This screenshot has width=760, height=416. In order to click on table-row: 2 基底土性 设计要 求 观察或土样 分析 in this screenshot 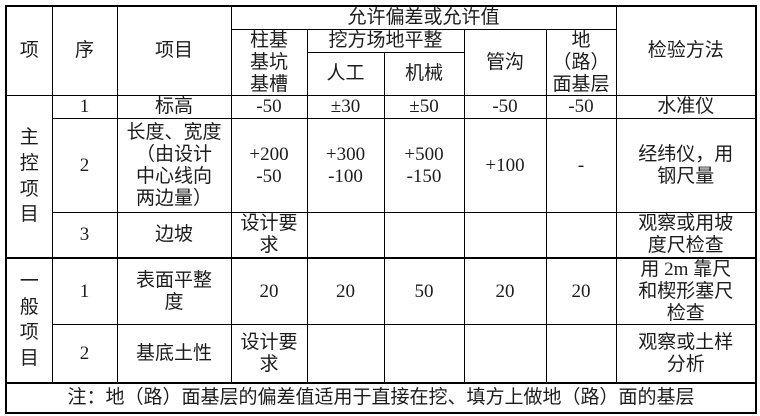, I will do `click(381, 354)`.